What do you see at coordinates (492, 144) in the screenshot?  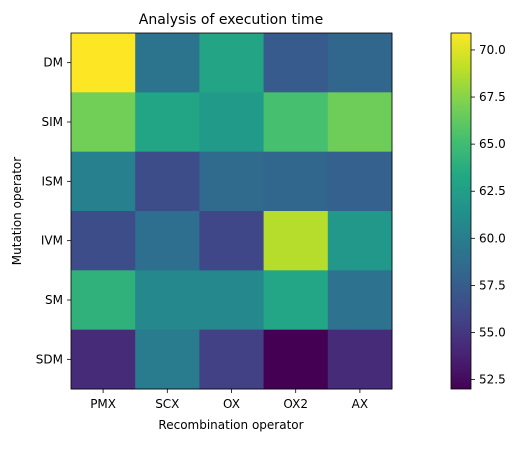 I see `colorbar-tick-label: 65.0` at bounding box center [492, 144].